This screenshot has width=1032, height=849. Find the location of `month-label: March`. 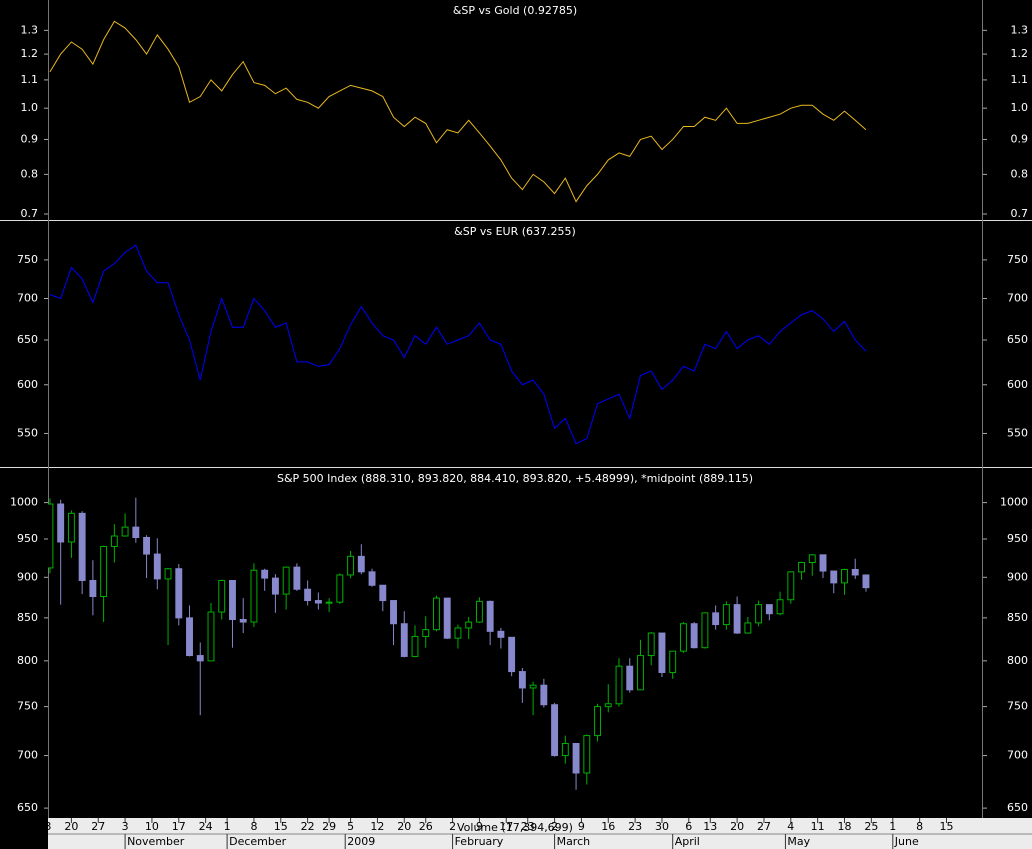

month-label: March is located at coordinates (574, 841).